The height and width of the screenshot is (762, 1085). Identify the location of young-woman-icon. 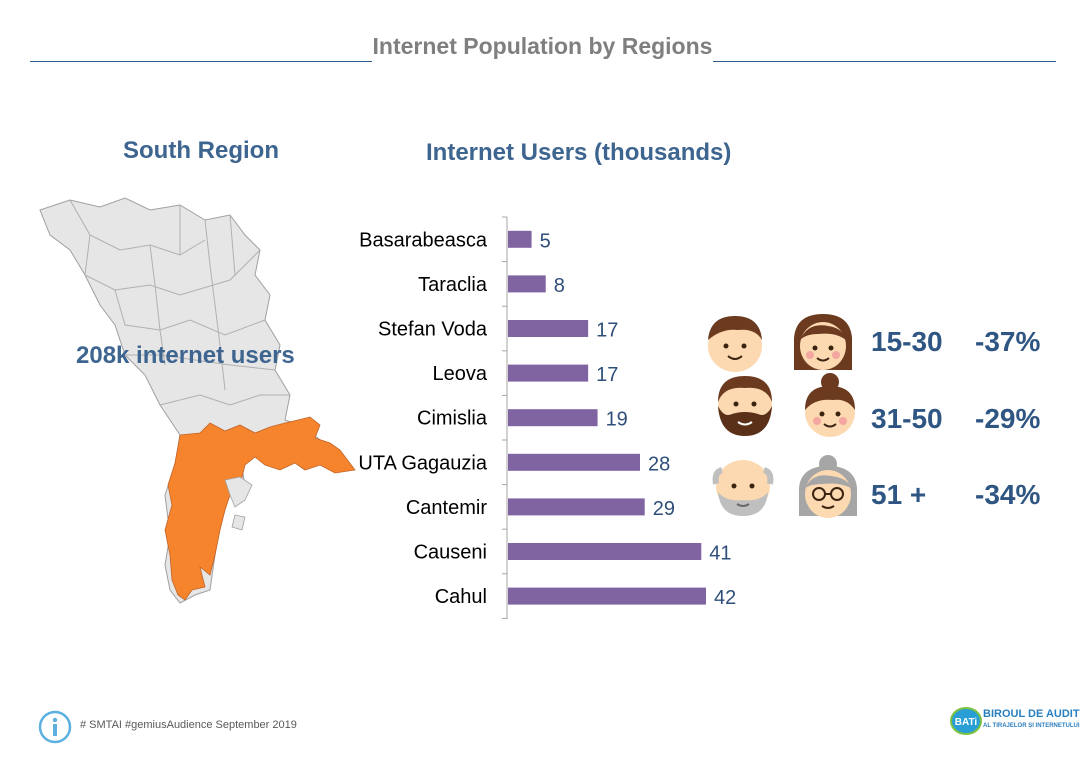
(823, 342).